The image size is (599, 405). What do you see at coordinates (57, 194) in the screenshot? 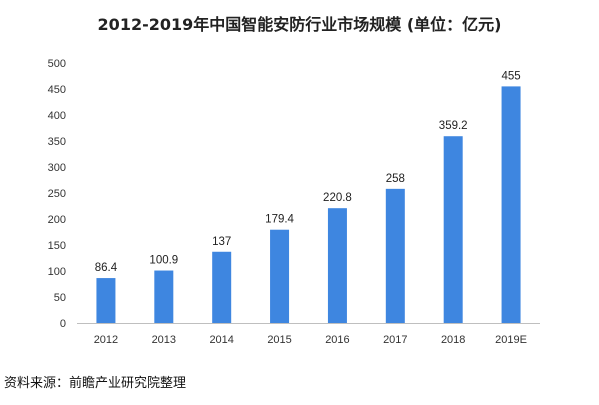
I see `y-tick-label: 250` at bounding box center [57, 194].